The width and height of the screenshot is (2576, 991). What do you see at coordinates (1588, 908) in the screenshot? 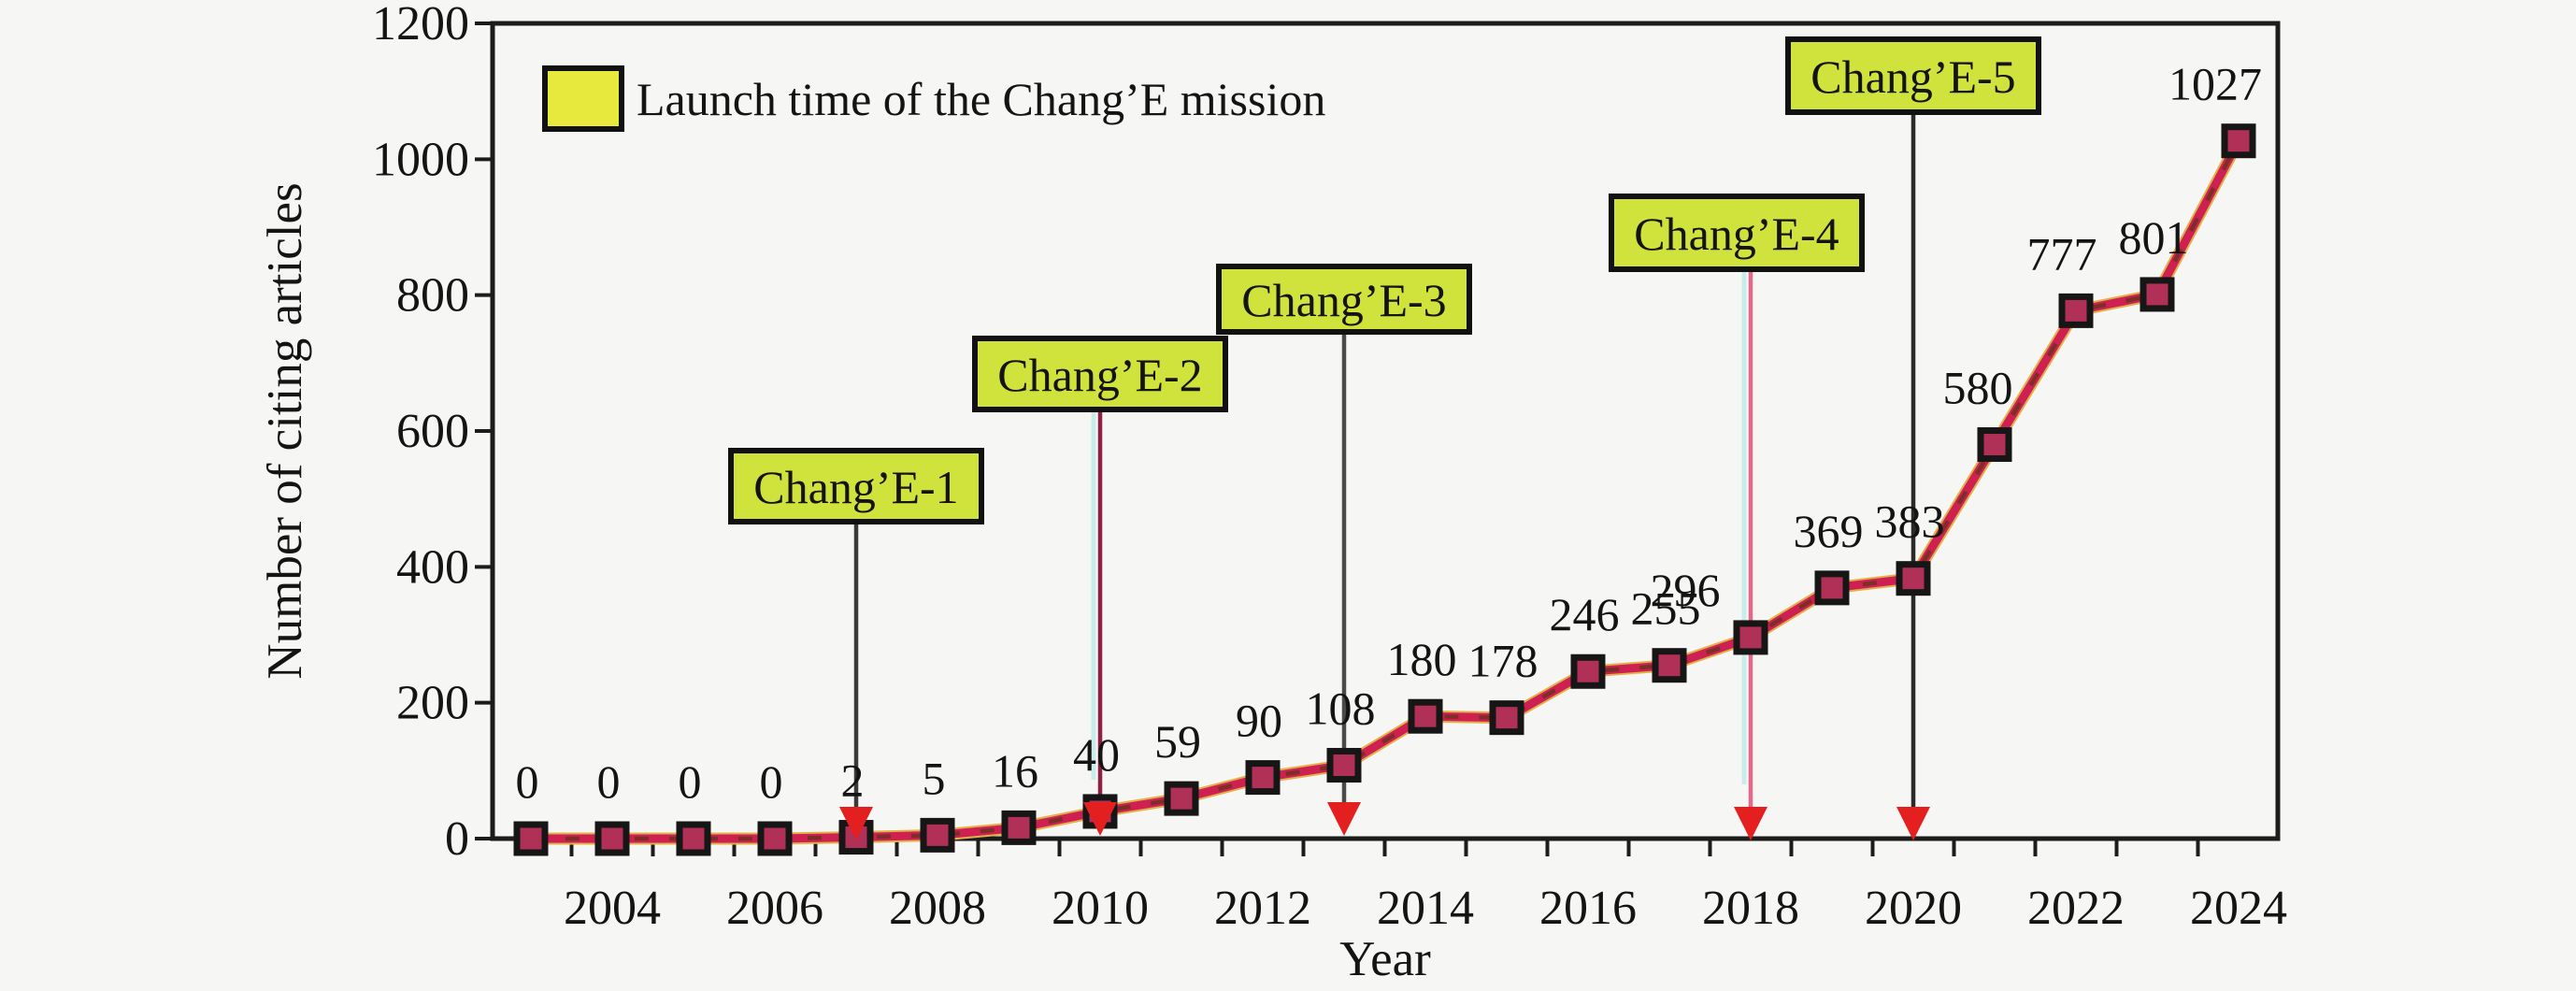
I see `x-tick-label: 2016` at bounding box center [1588, 908].